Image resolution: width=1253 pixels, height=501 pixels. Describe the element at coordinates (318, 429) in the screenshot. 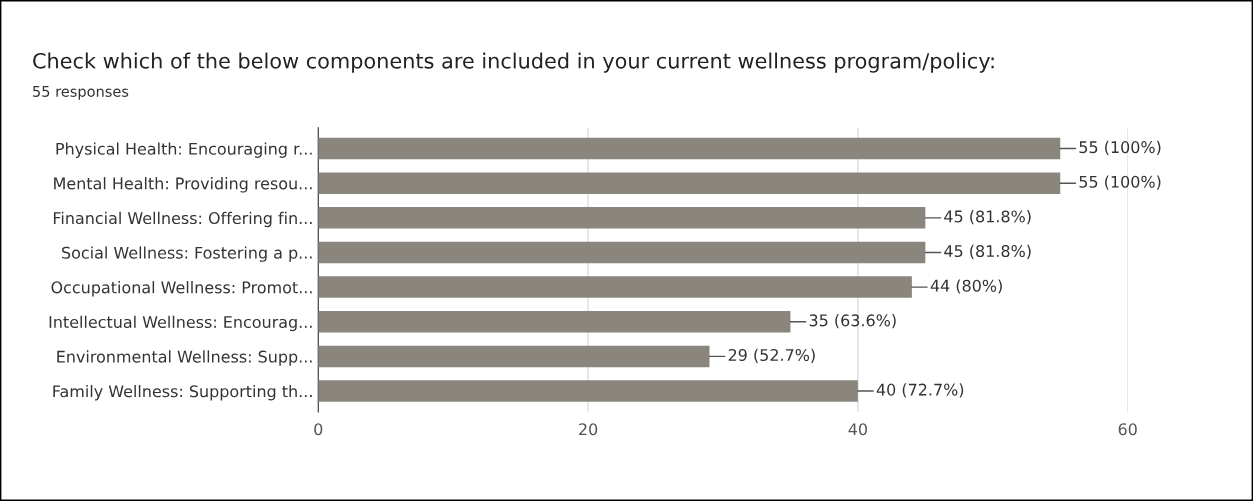

I see `x-tick-label: 0` at that location.